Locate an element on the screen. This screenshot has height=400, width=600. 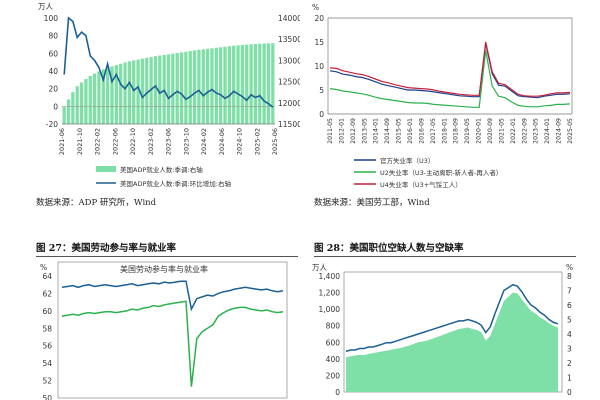
x-tick-label: 2024-09 is located at coordinates (559, 131).